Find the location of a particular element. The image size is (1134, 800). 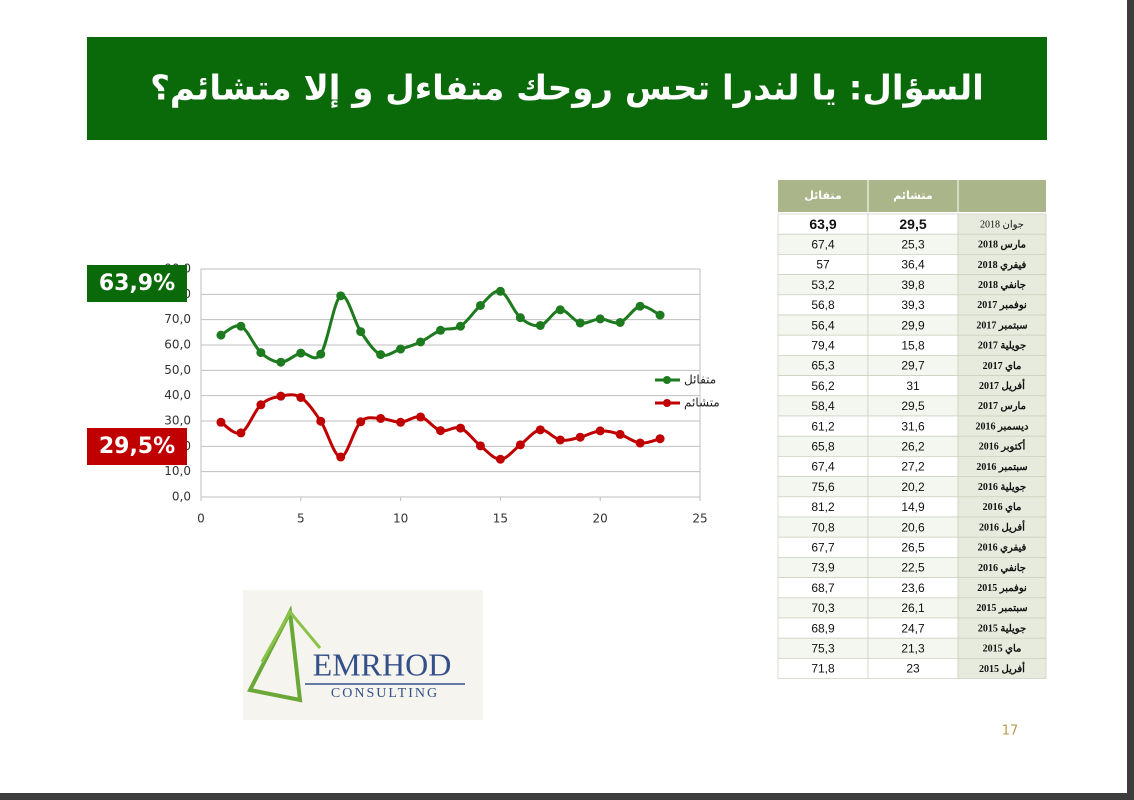

y-tick-label: 10,0 is located at coordinates (177, 471).